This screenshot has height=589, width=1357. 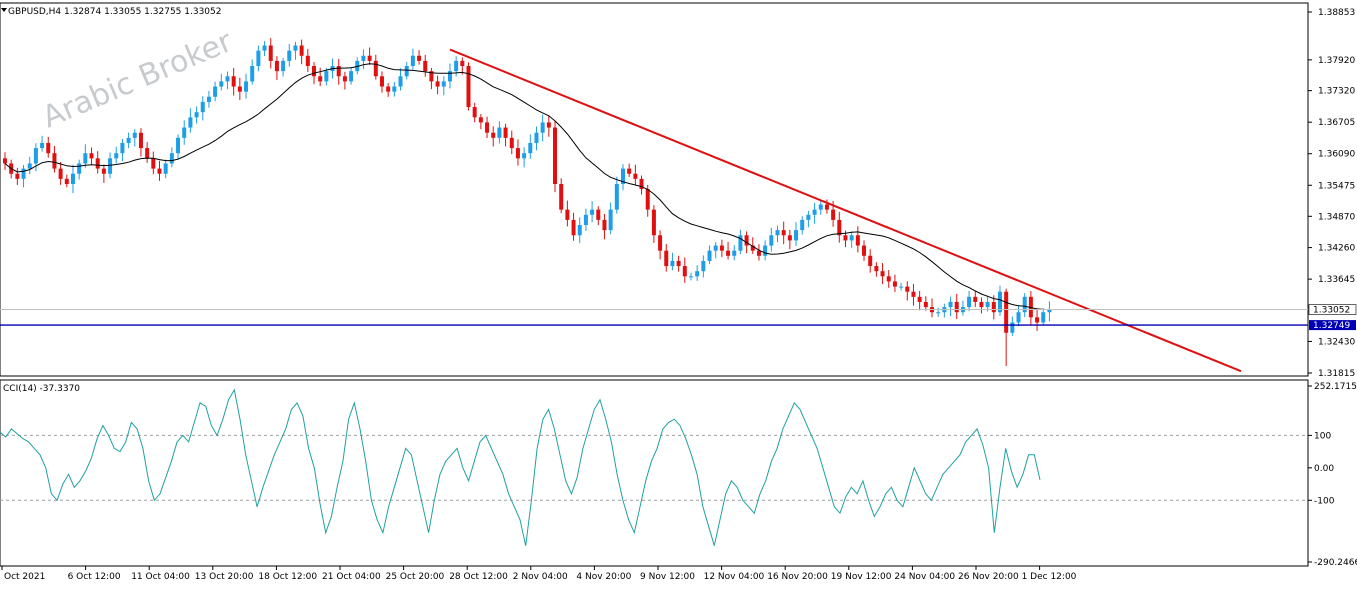 I want to click on time-tick-label: 12 Nov 04:00, so click(x=734, y=577).